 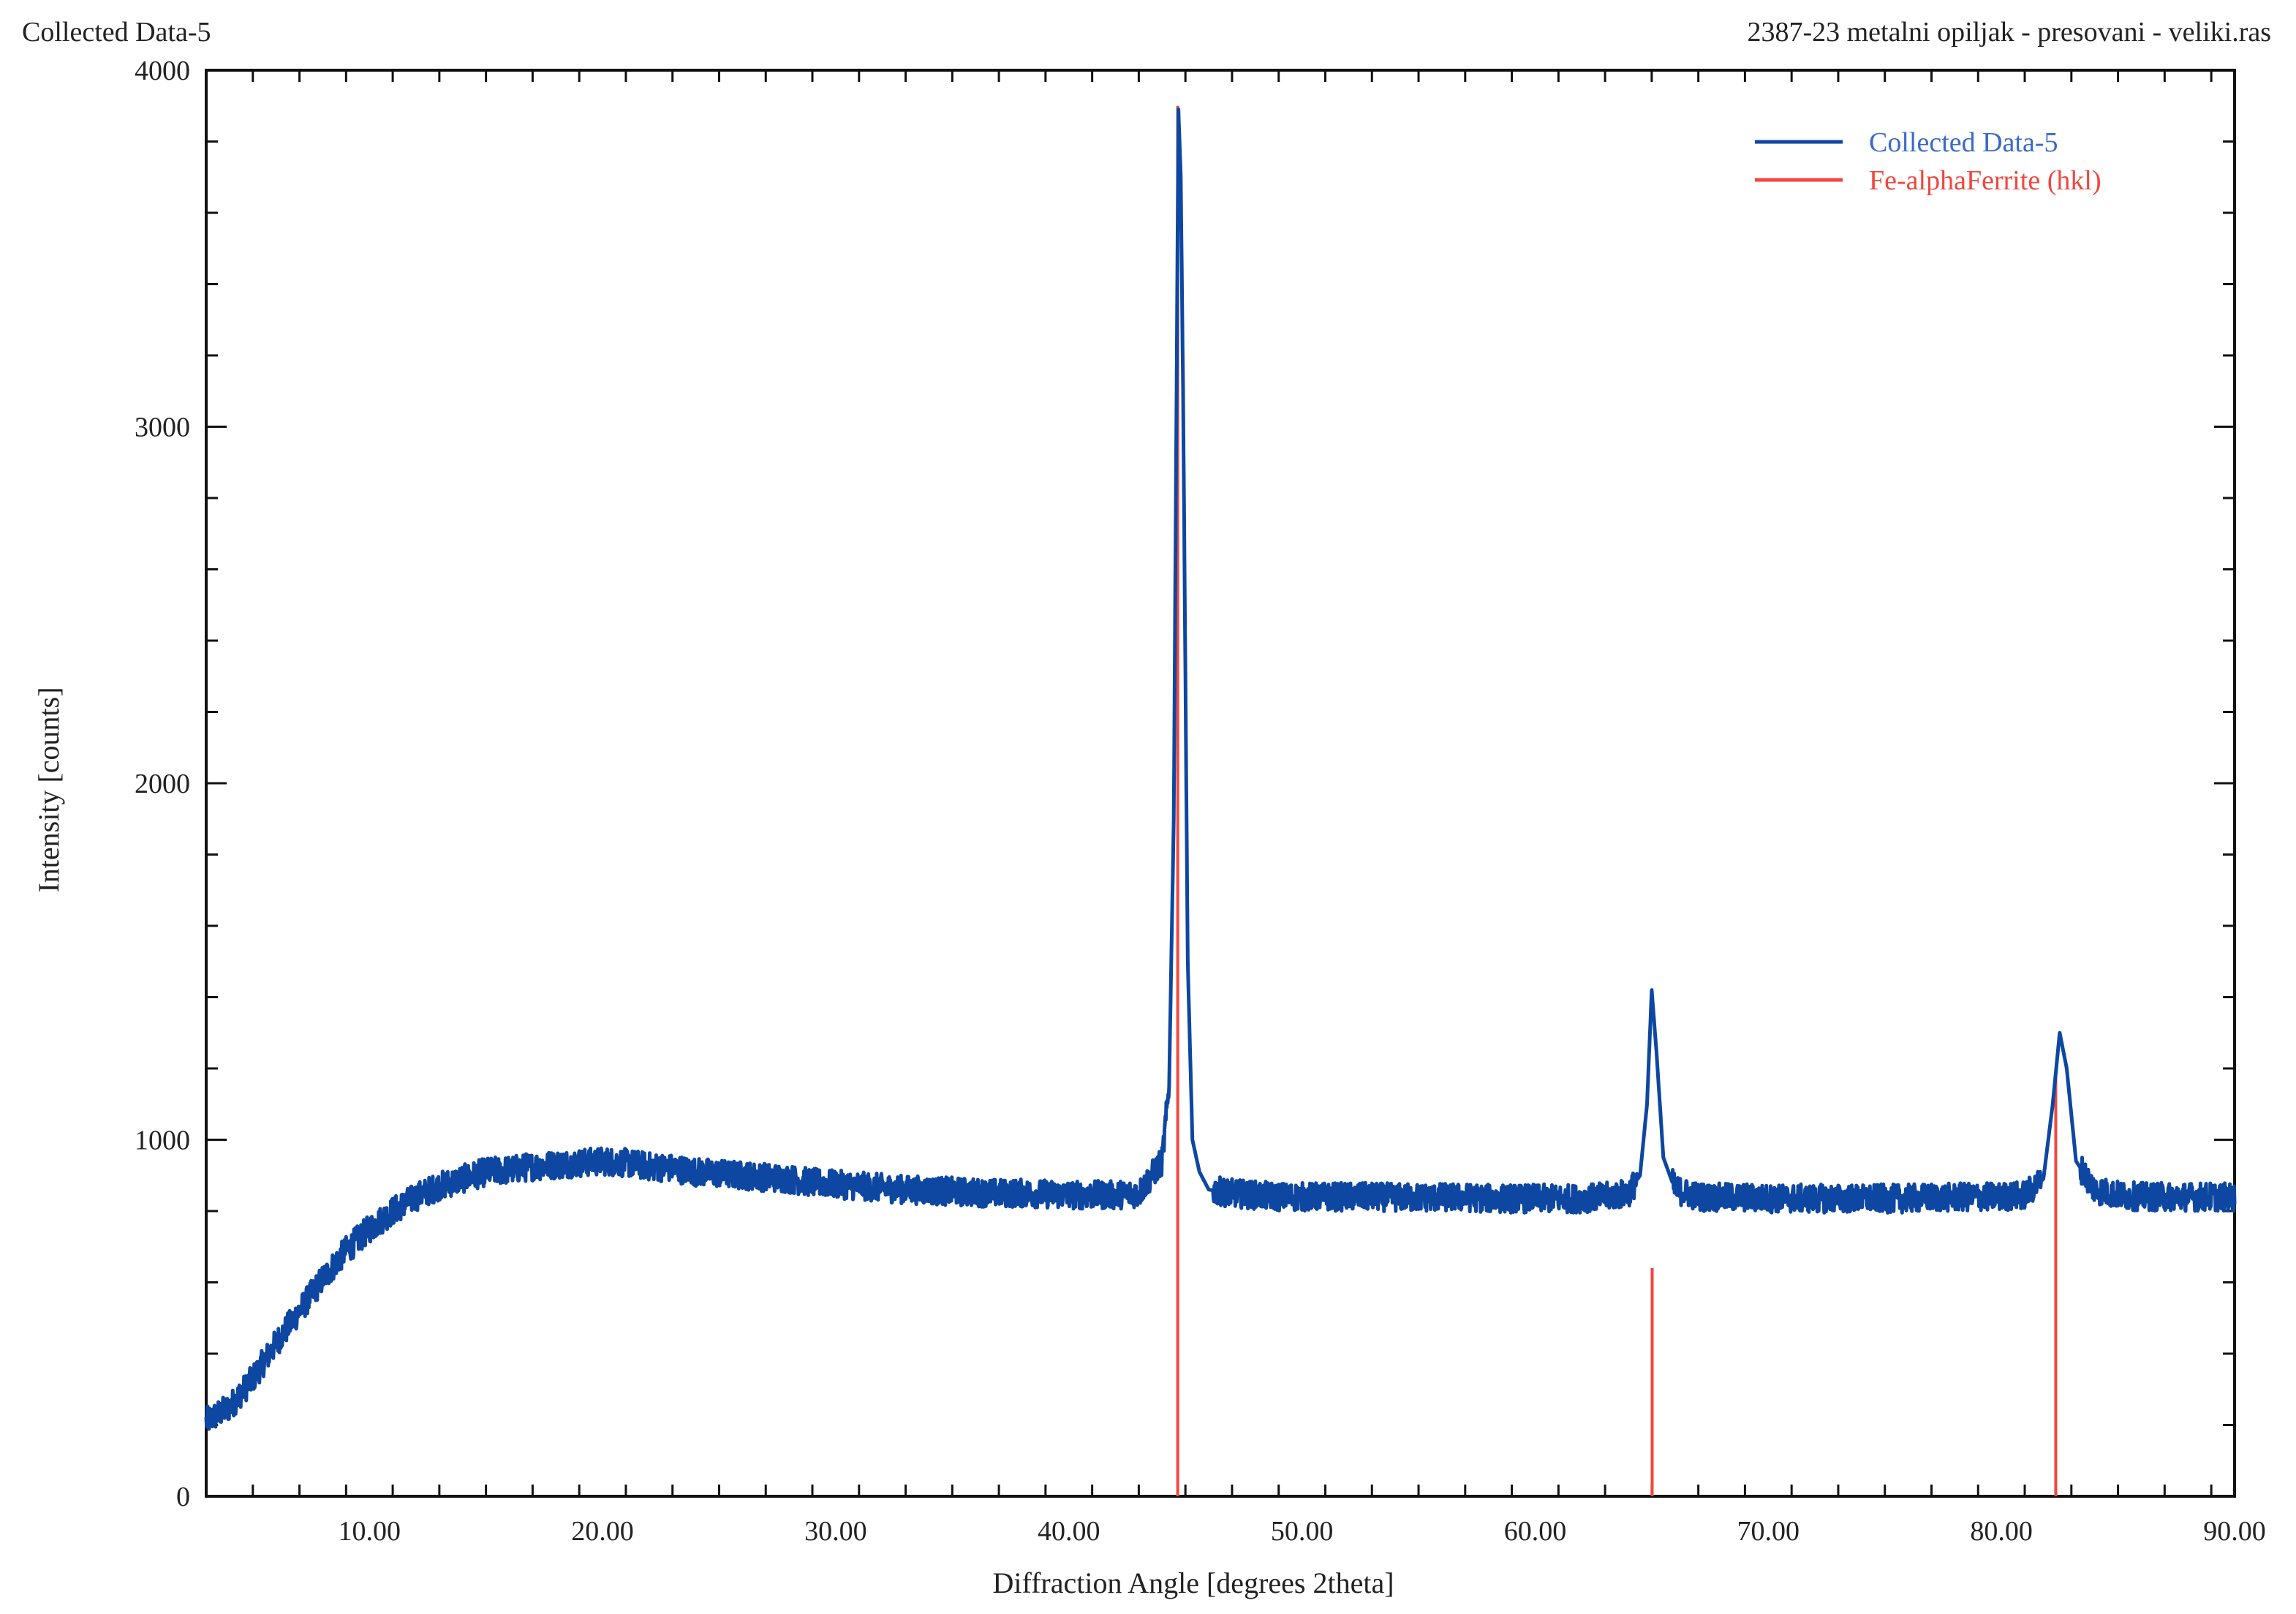 What do you see at coordinates (369, 1531) in the screenshot?
I see `x-tick-label: 10.00` at bounding box center [369, 1531].